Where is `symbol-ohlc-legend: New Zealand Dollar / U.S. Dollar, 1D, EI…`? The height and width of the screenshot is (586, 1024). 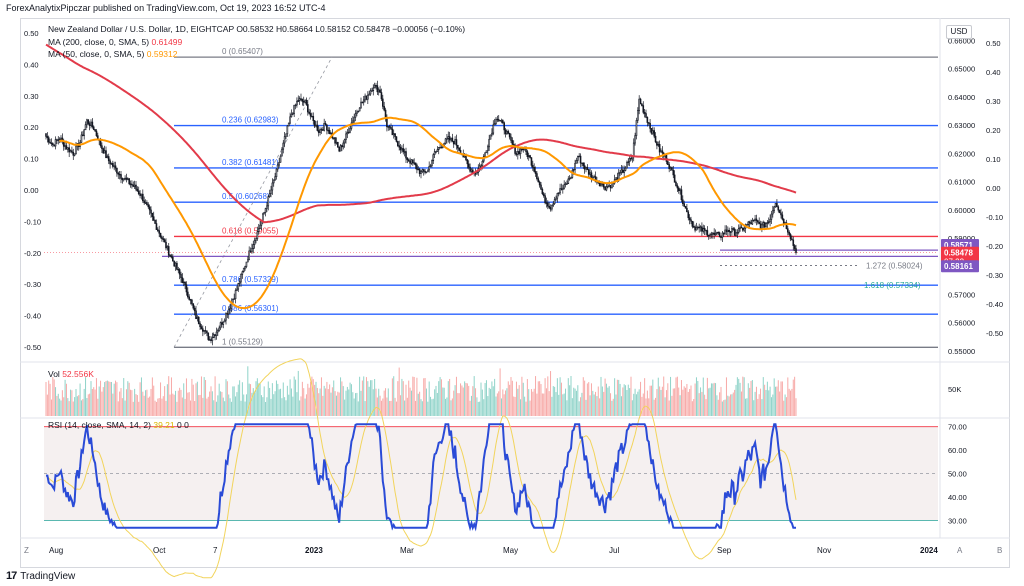 symbol-ohlc-legend: New Zealand Dollar / U.S. Dollar, 1D, EI… is located at coordinates (257, 29).